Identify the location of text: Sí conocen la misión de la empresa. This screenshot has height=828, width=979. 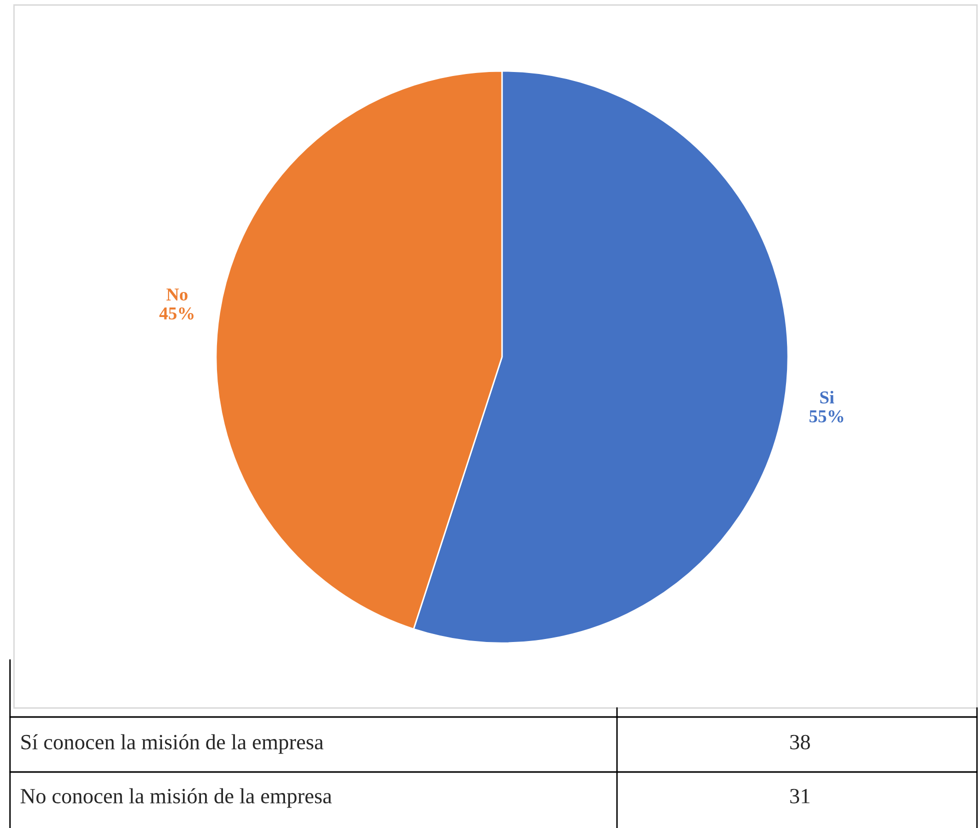
(172, 744).